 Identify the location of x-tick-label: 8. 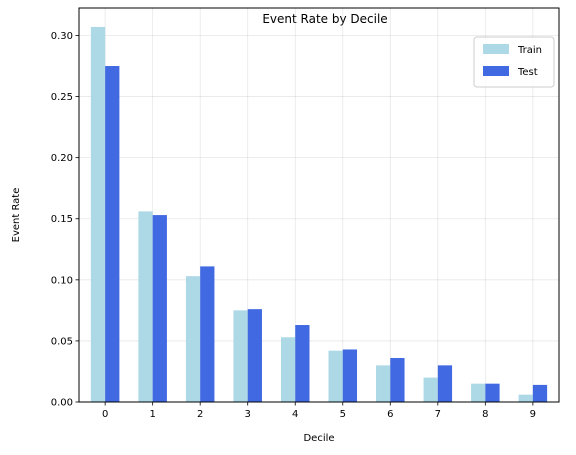
(485, 414).